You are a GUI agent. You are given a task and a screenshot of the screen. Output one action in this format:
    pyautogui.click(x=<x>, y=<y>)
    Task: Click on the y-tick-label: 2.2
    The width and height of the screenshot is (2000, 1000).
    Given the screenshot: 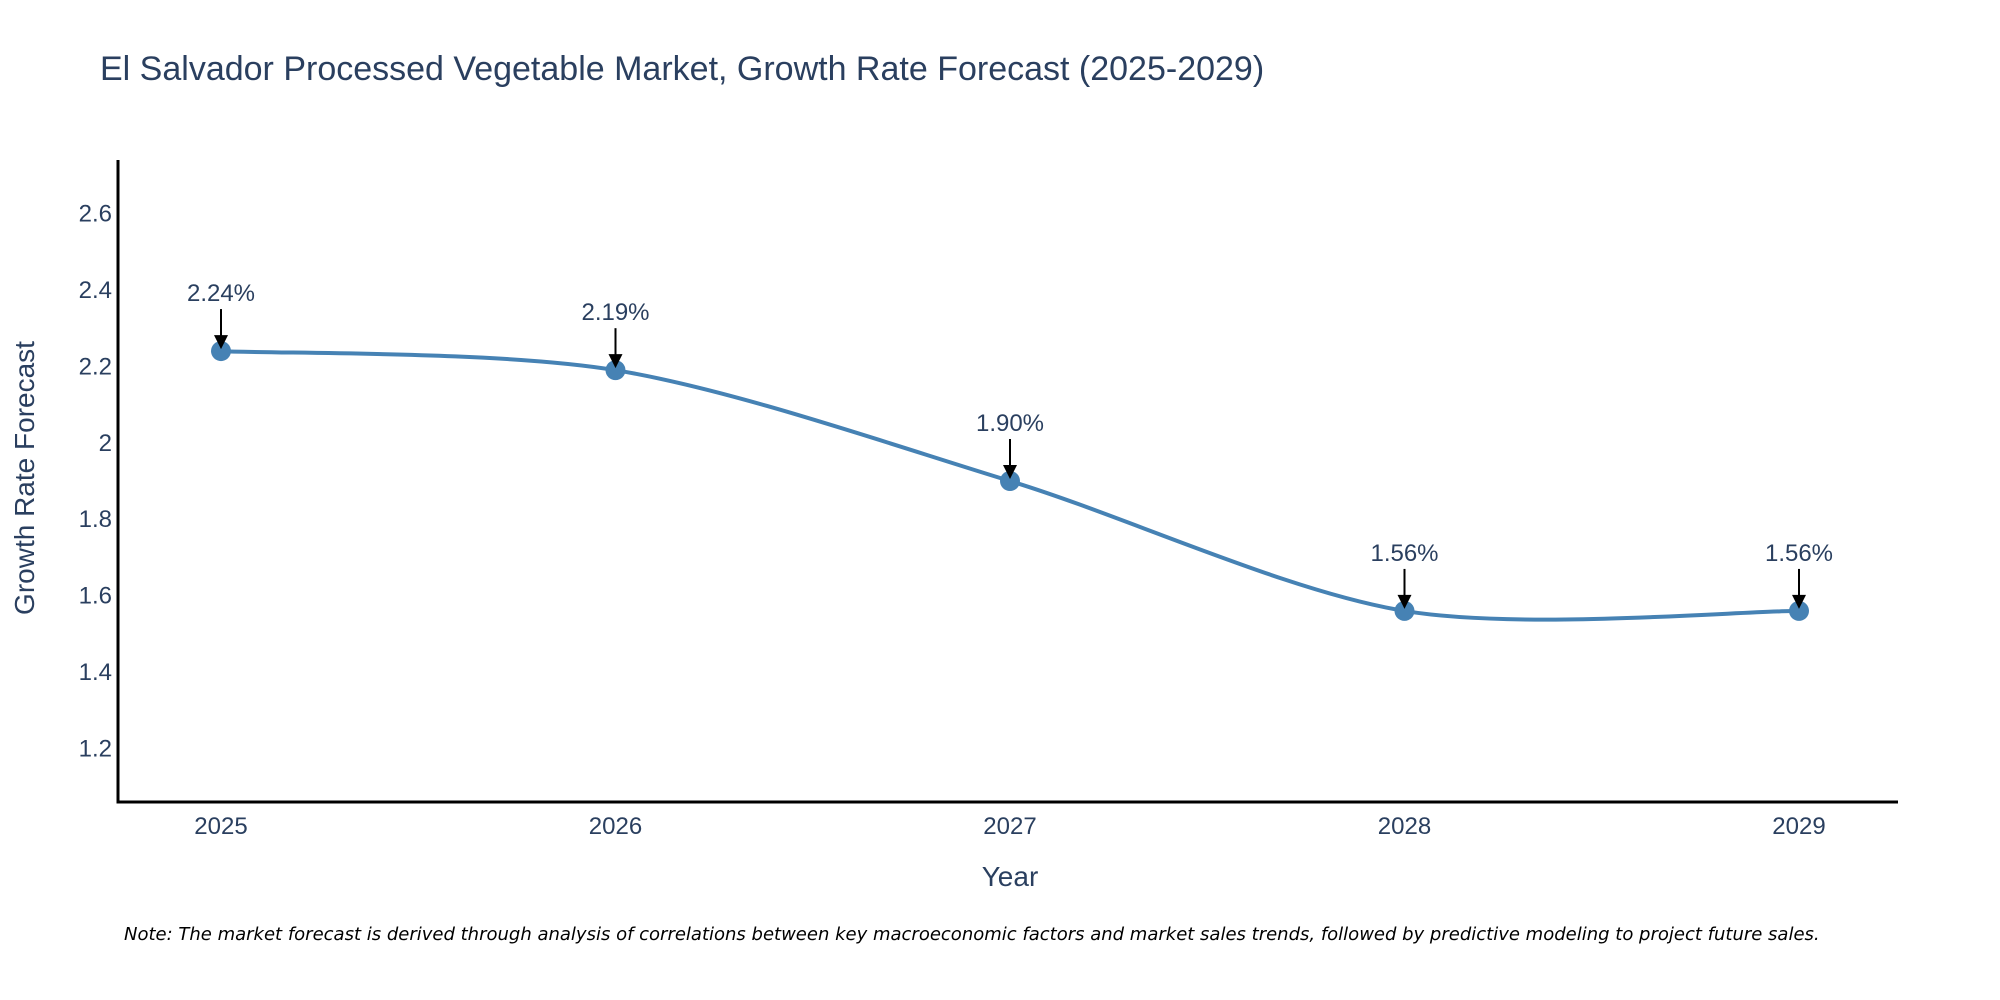 What is the action you would take?
    pyautogui.click(x=95, y=366)
    